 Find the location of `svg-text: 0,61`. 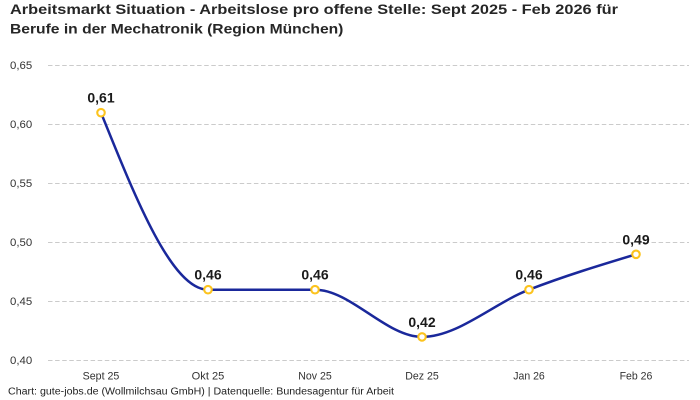

svg-text: 0,61 is located at coordinates (100, 98).